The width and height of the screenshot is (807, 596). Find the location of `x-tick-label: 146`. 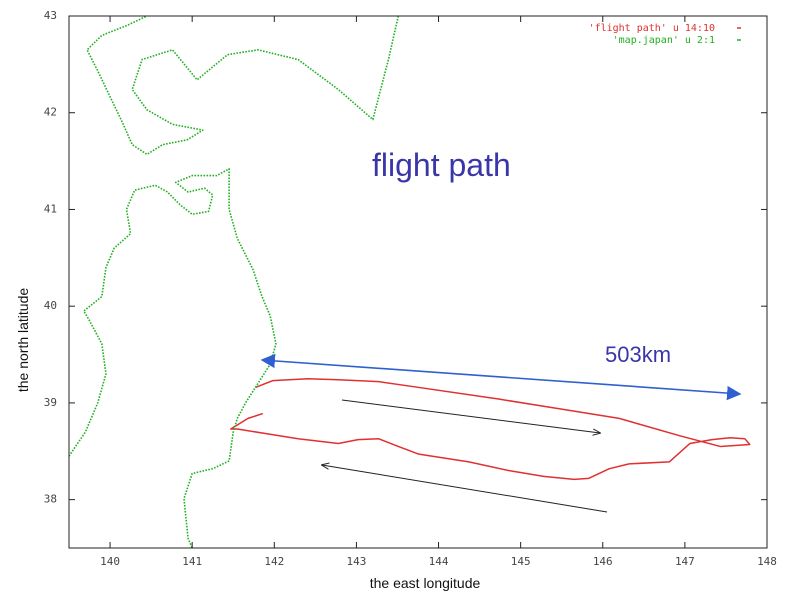

x-tick-label: 146 is located at coordinates (603, 561).